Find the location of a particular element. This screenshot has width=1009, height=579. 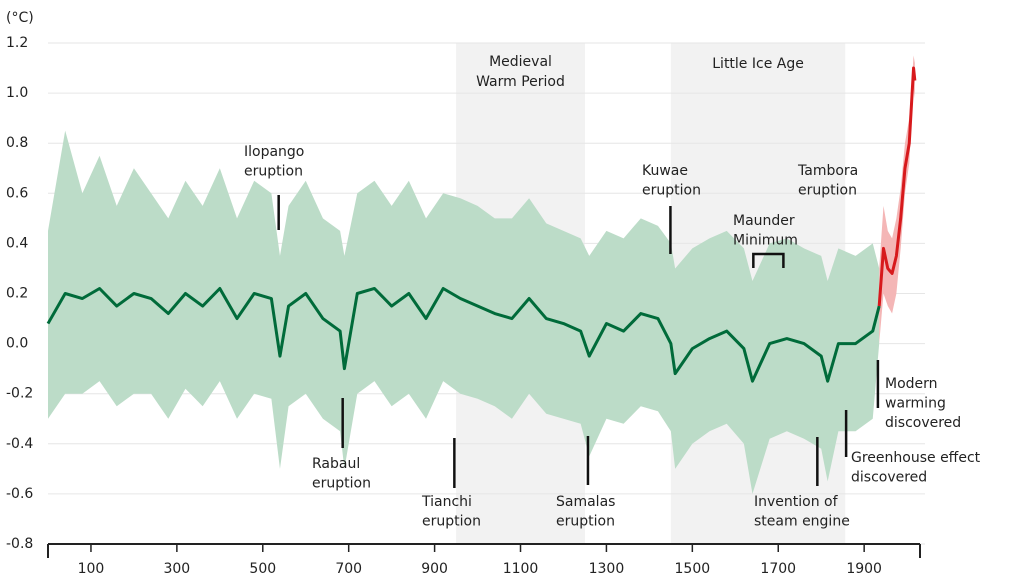

period-label: Warm Period is located at coordinates (520, 82).